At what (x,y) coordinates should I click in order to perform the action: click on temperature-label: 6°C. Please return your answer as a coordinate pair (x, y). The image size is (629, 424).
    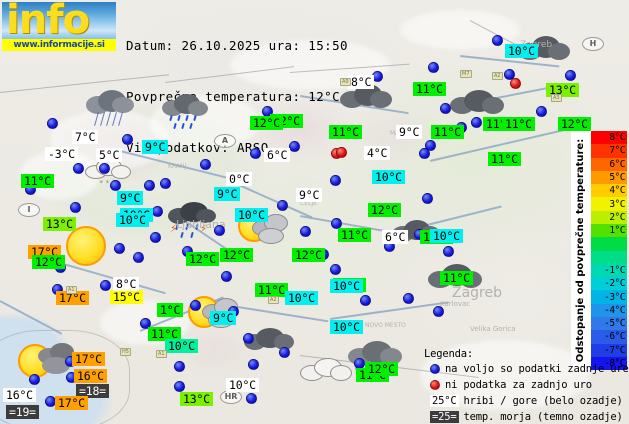
    Looking at the image, I should click on (277, 155).